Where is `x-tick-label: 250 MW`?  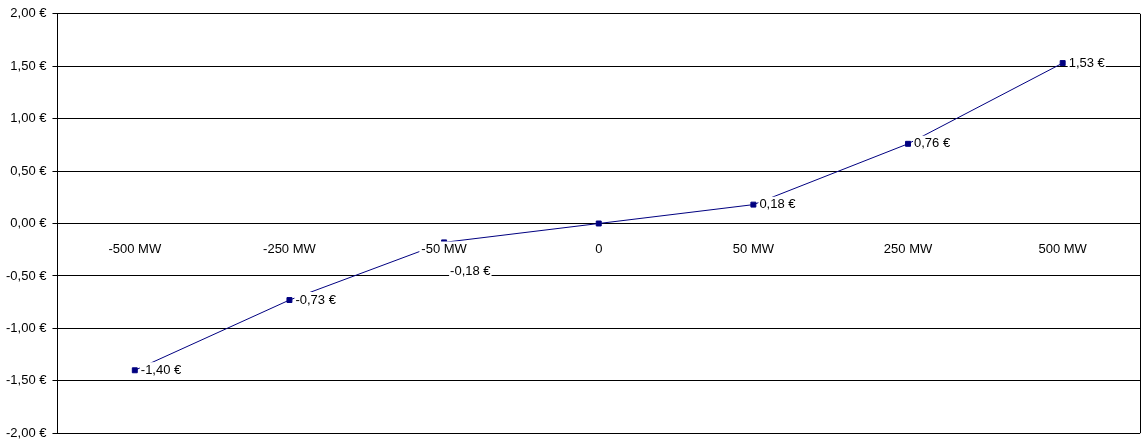
x-tick-label: 250 MW is located at coordinates (908, 249).